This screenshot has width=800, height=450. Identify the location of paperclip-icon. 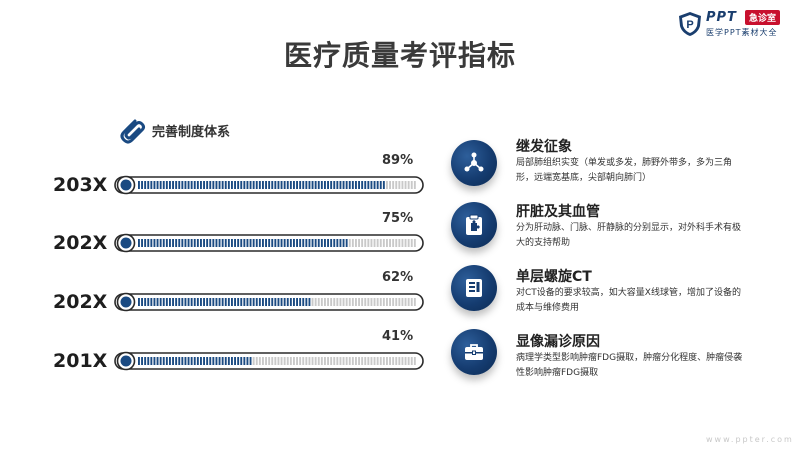
(132, 131).